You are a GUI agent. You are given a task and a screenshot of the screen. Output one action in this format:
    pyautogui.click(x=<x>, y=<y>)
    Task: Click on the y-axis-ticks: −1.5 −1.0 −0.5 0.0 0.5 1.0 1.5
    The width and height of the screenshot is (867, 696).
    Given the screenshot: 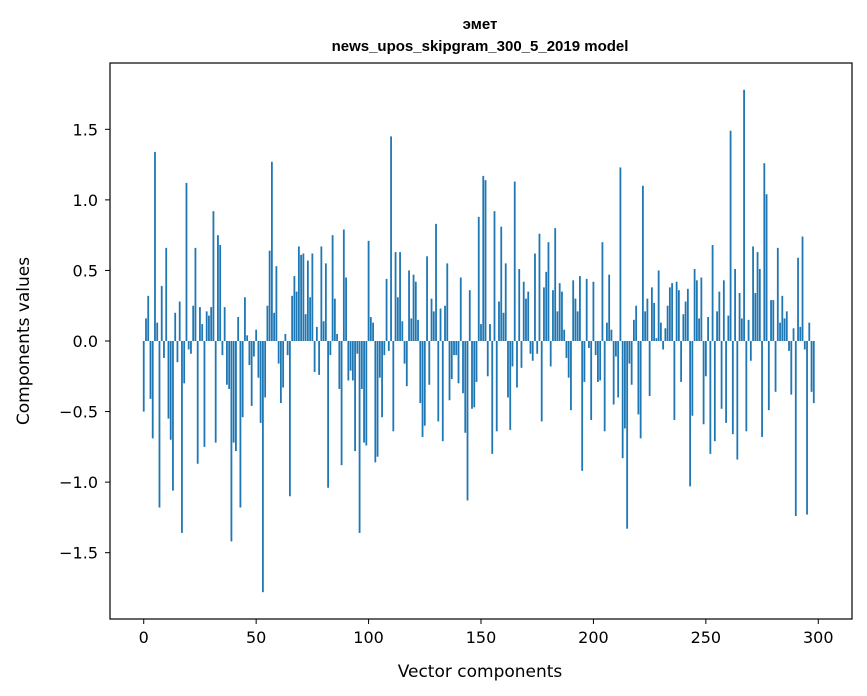 What is the action you would take?
    pyautogui.click(x=84, y=341)
    